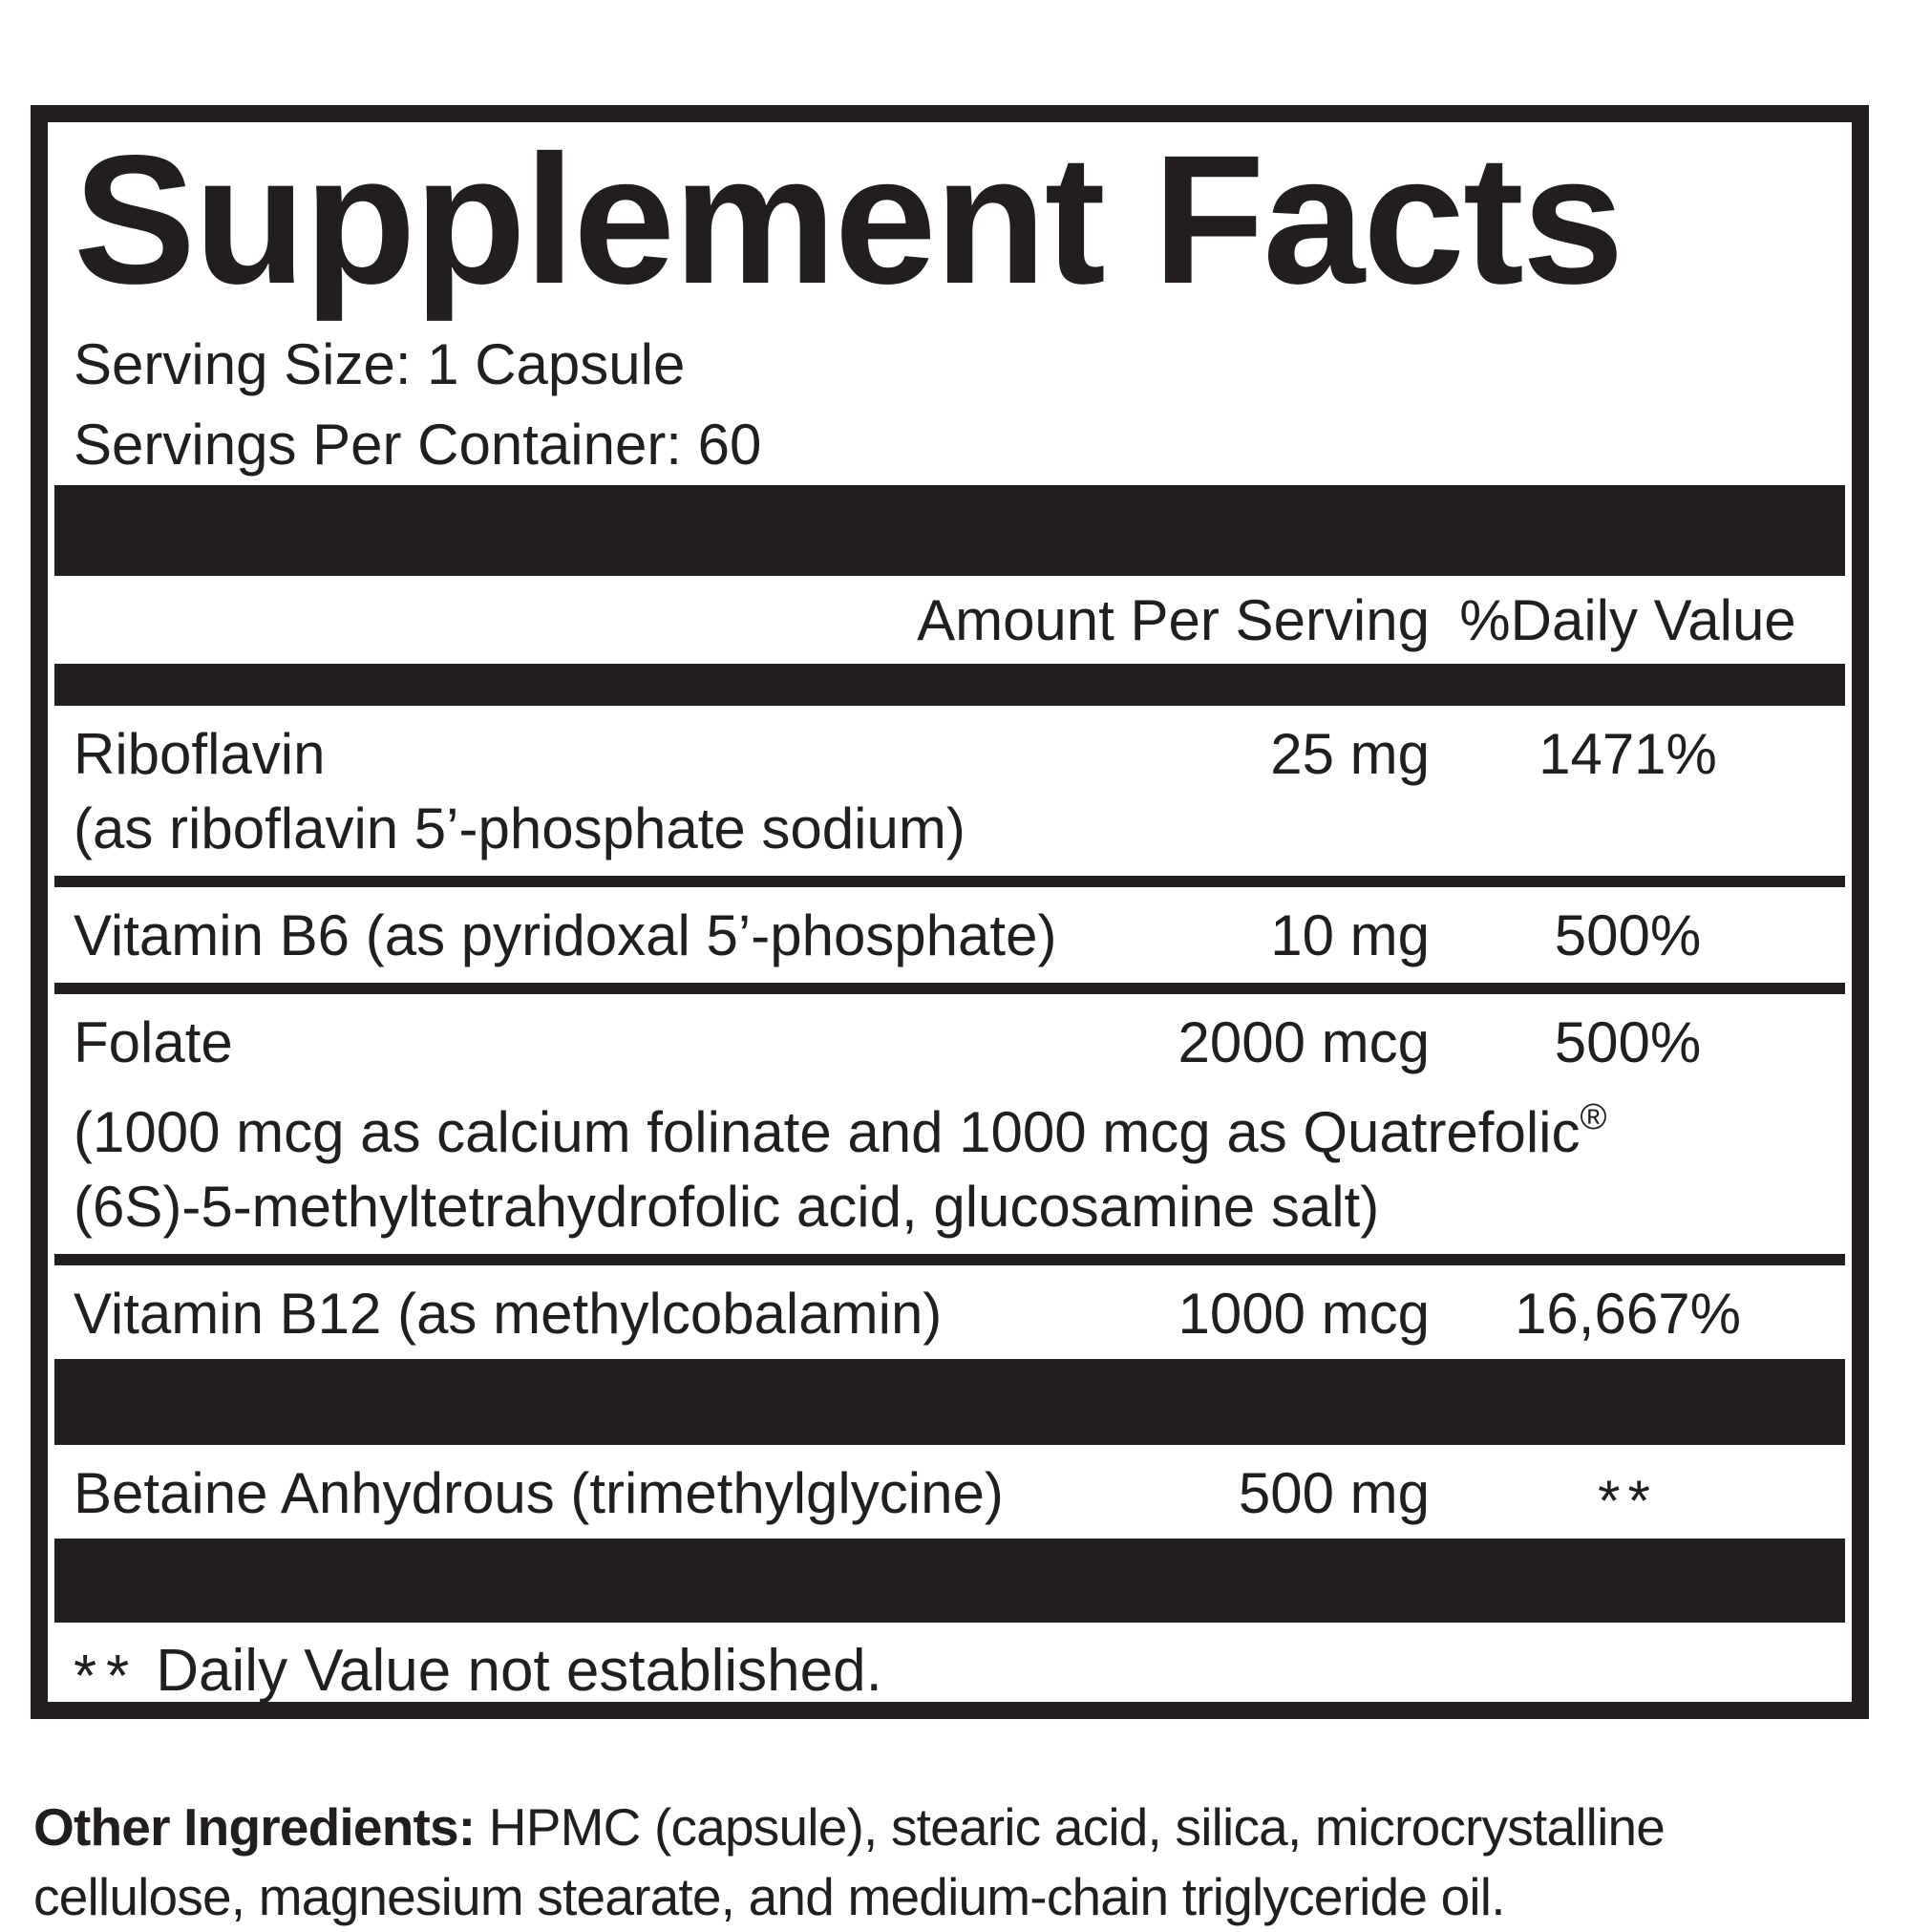 This screenshot has width=1910, height=1932. I want to click on ingredient-amount: 2000 mcg, so click(1304, 1042).